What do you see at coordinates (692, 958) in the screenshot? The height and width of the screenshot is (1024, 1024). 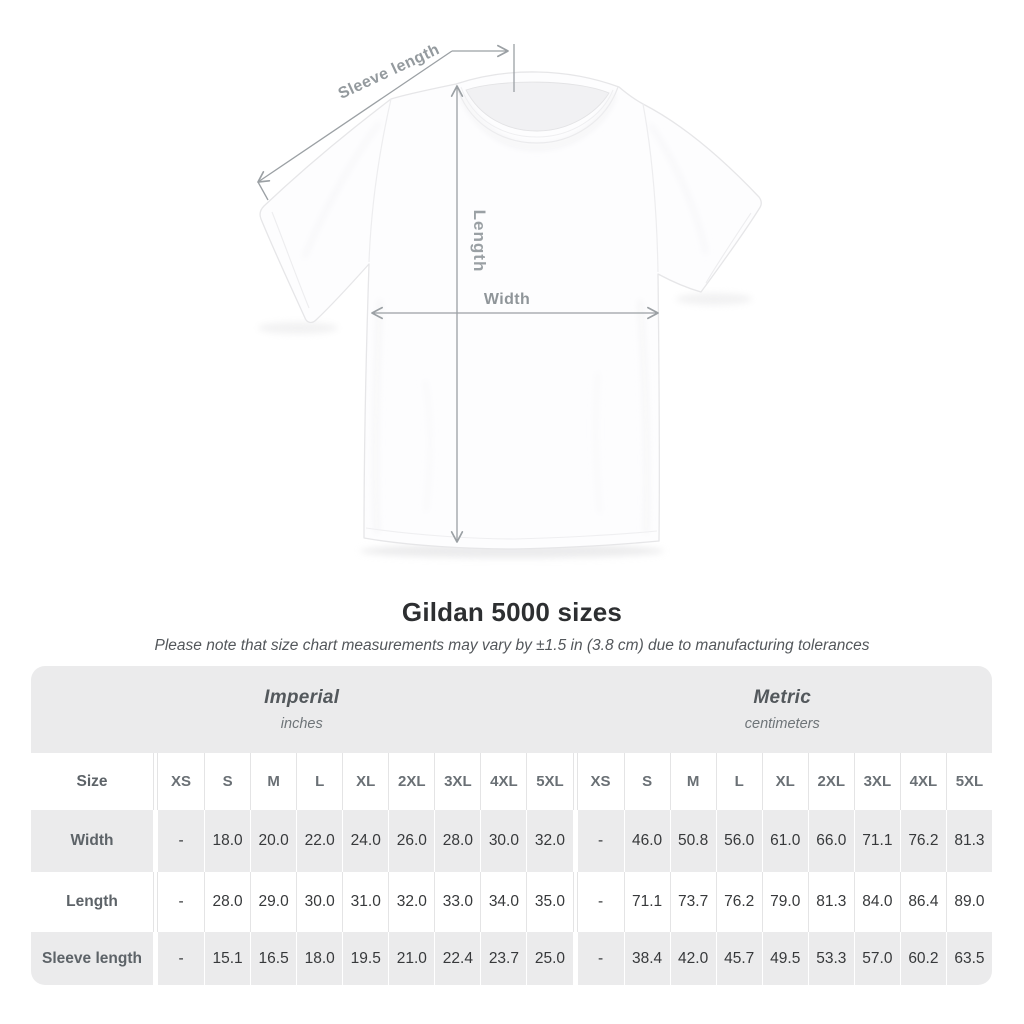 I see `value-cell: 42.0` at bounding box center [692, 958].